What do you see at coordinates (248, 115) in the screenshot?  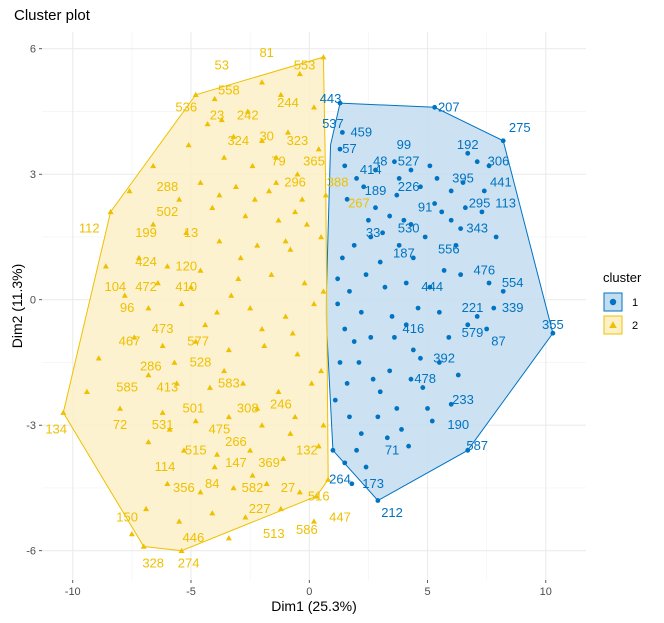 I see `point-label: 242` at bounding box center [248, 115].